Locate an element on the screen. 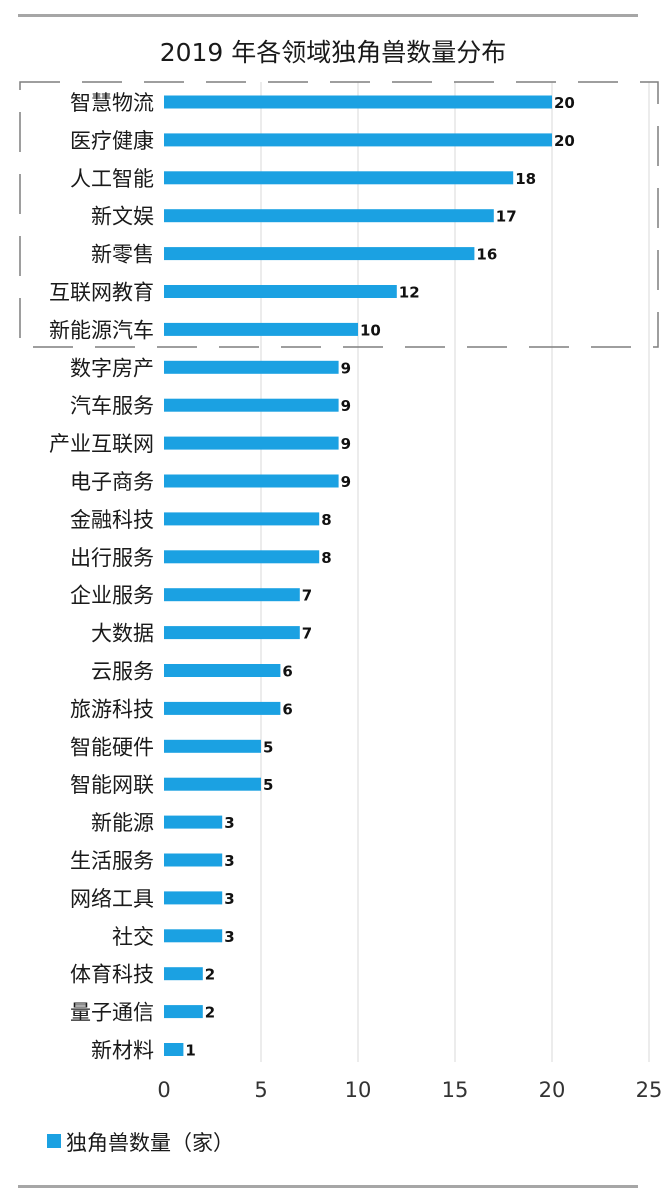  x-tick-label: 0 is located at coordinates (163, 1090).